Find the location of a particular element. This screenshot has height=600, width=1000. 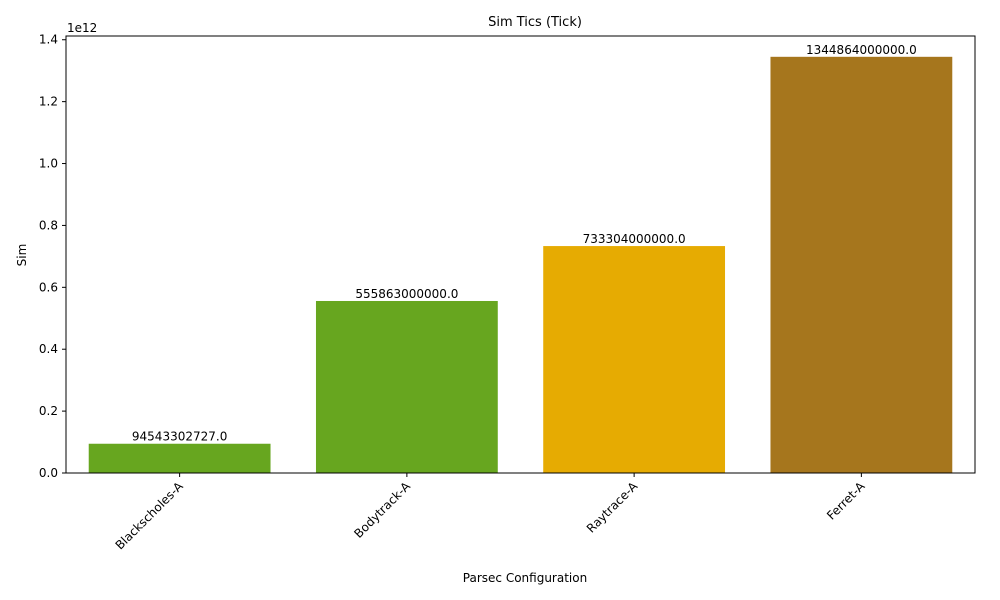

y-axis-ticks: 0.0 0.2 0.4 0.6 0.8 1.0 1.2 1.4 is located at coordinates (52, 256).